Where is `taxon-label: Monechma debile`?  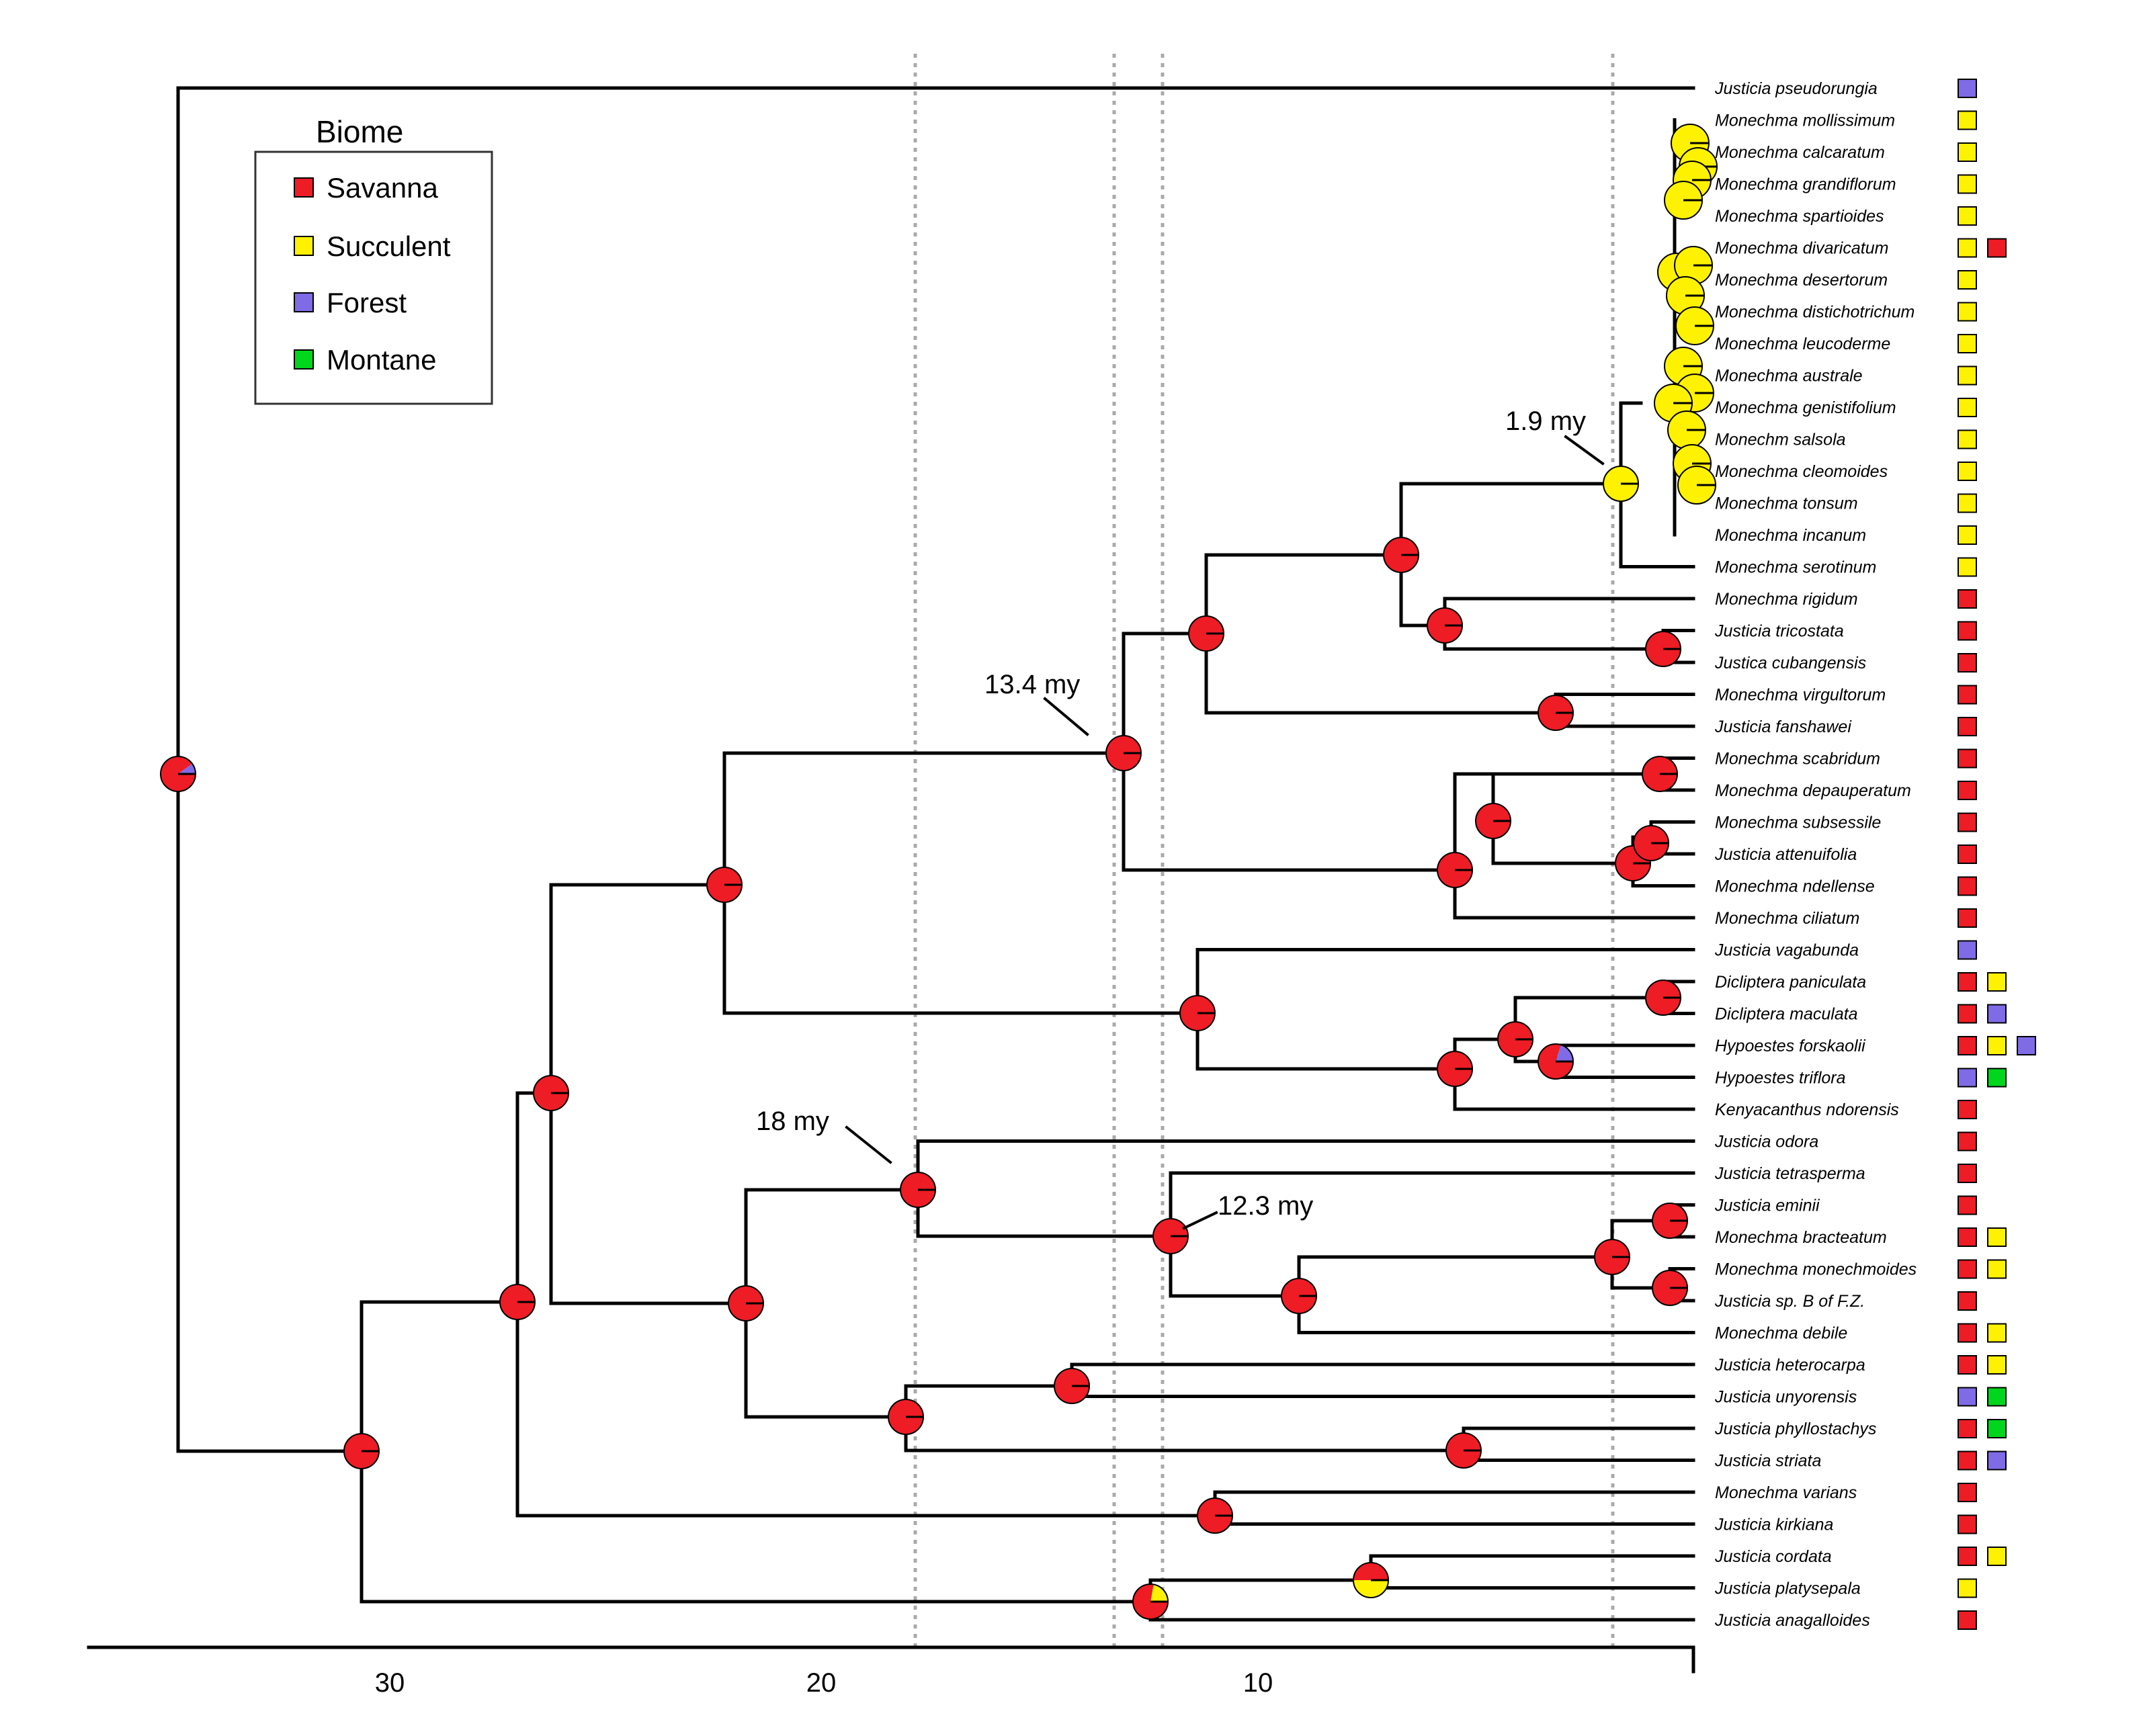 taxon-label: Monechma debile is located at coordinates (1781, 1333).